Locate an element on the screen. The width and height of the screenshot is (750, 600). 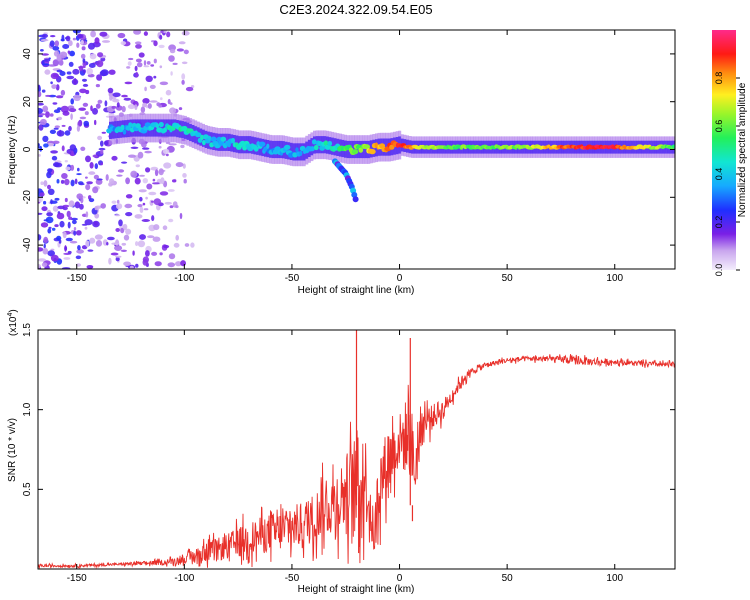
svg-text: (x104) is located at coordinates (13, 322).